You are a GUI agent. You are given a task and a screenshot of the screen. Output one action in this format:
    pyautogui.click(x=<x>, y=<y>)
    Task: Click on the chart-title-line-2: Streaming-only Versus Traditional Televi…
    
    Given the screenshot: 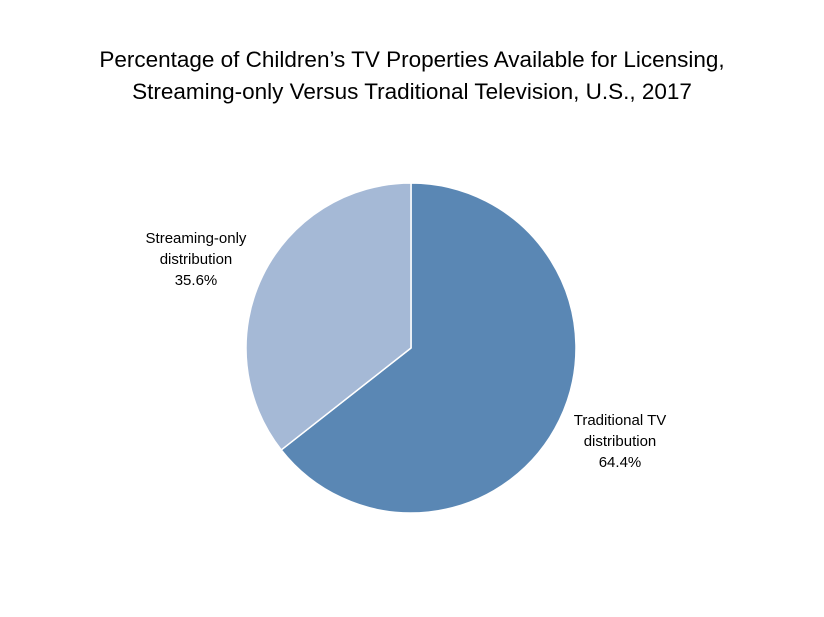 What is the action you would take?
    pyautogui.click(x=412, y=91)
    